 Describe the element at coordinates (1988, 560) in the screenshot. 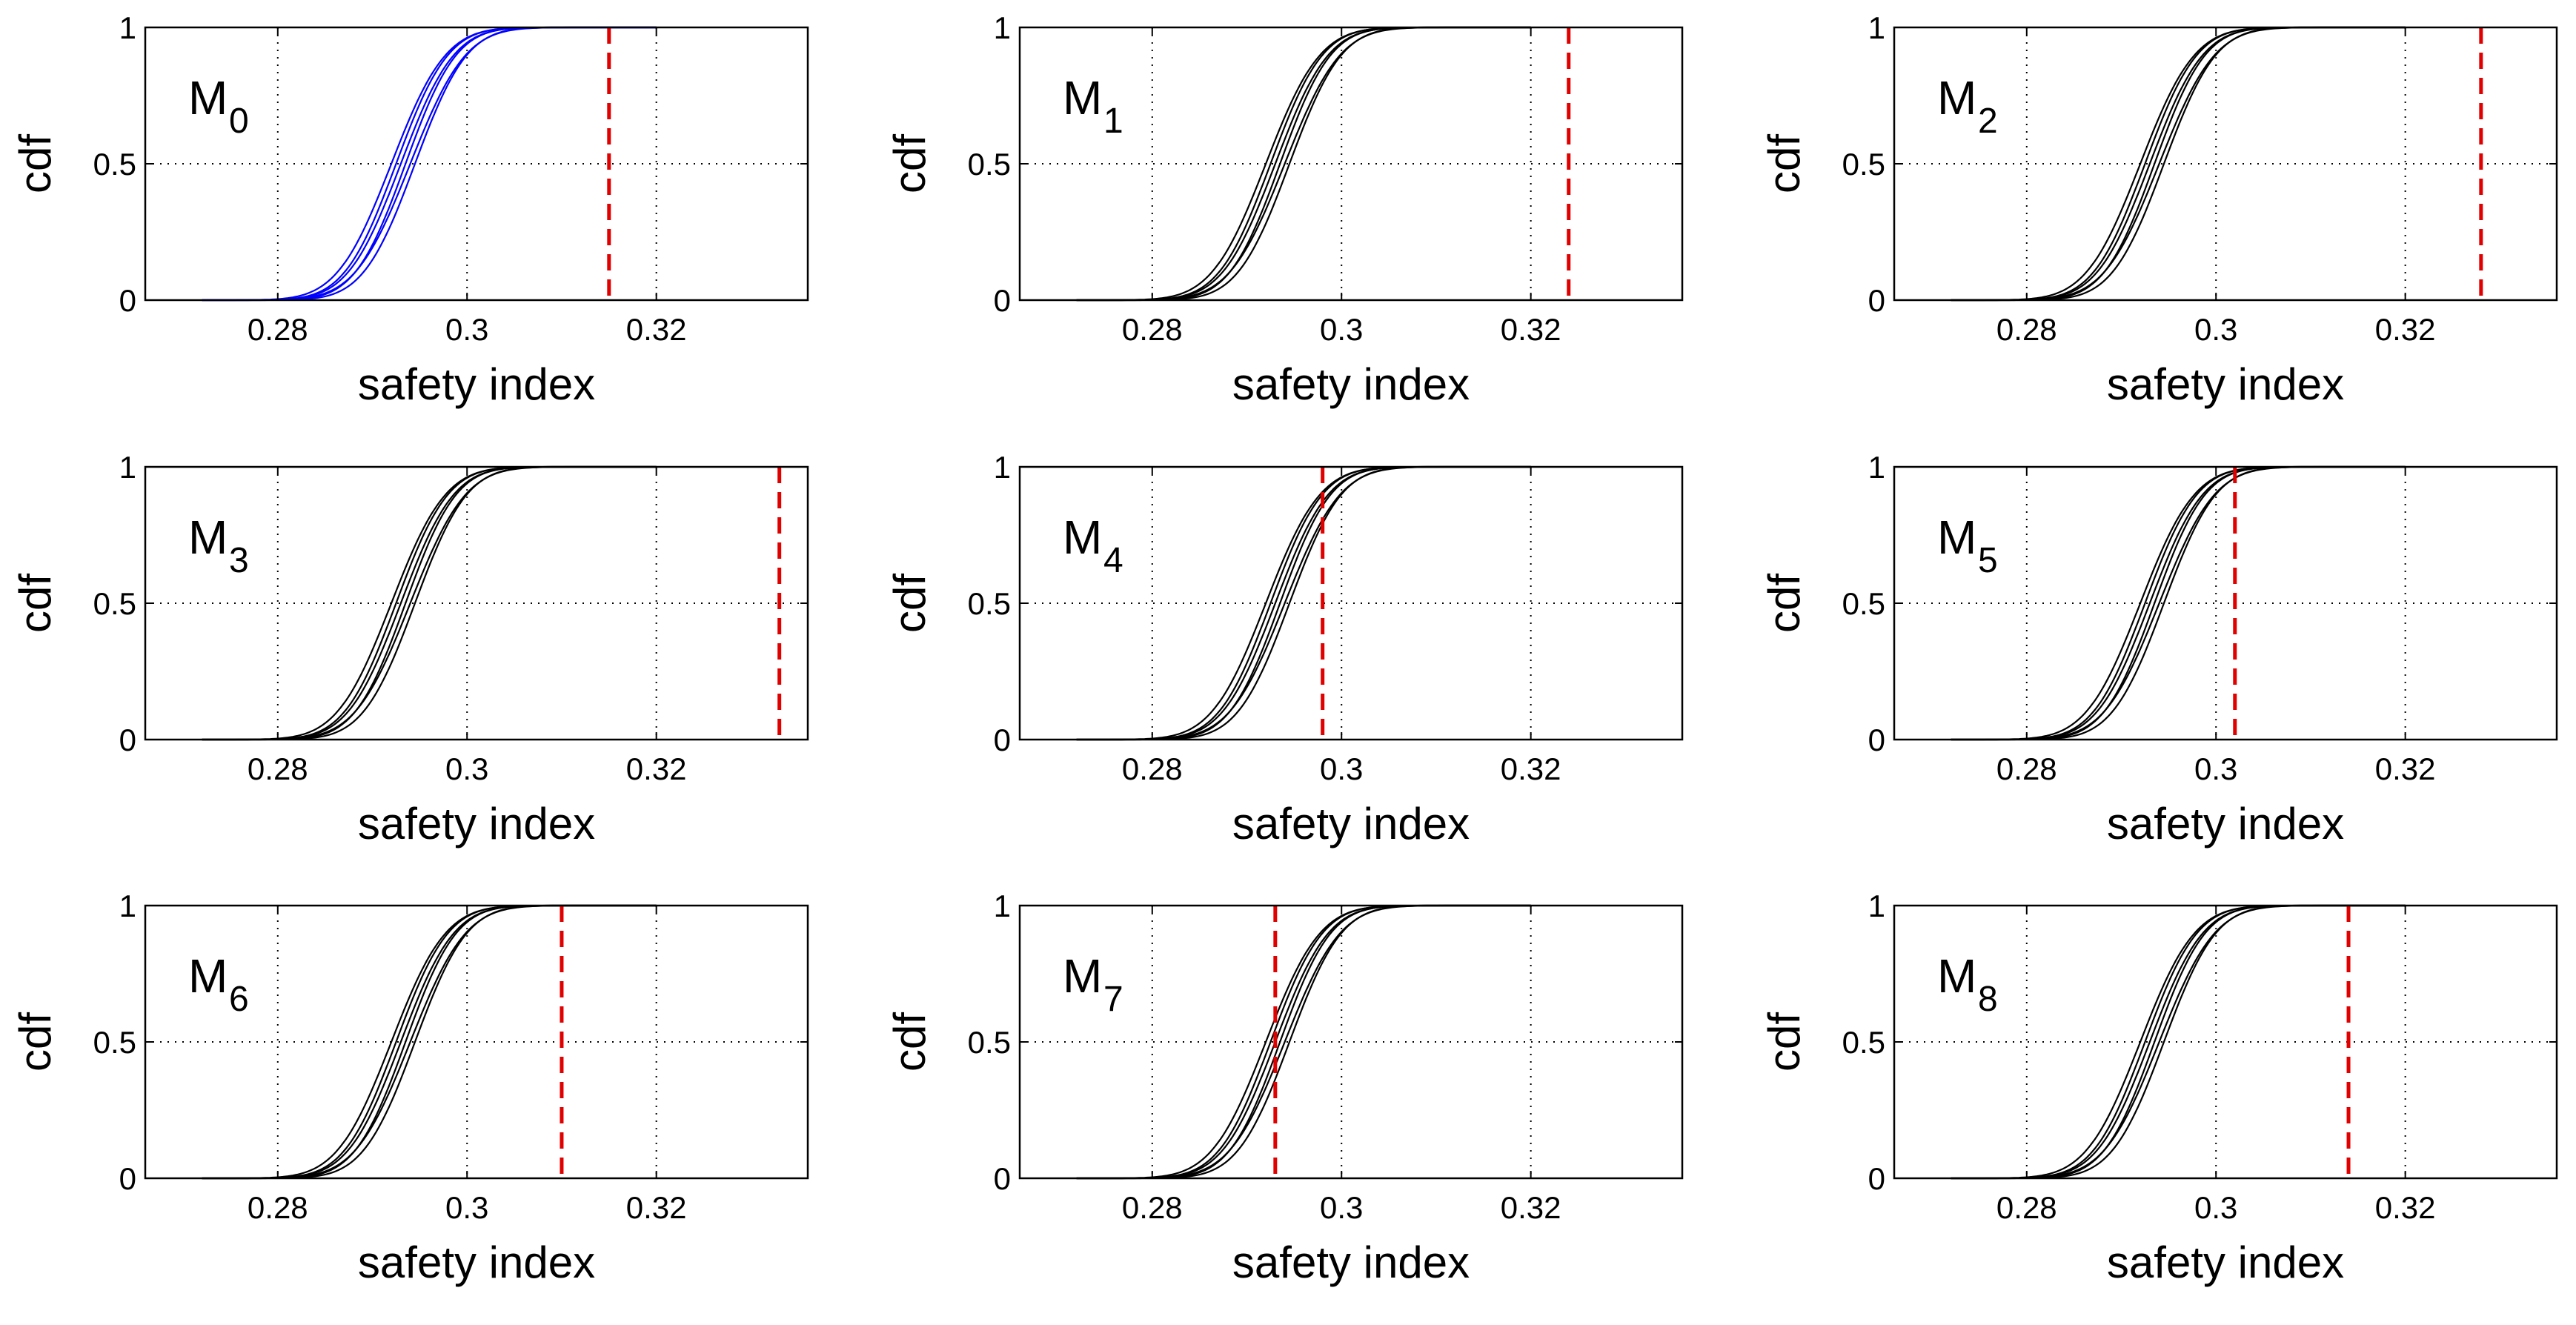

I see `model-label-subscript: 5` at that location.